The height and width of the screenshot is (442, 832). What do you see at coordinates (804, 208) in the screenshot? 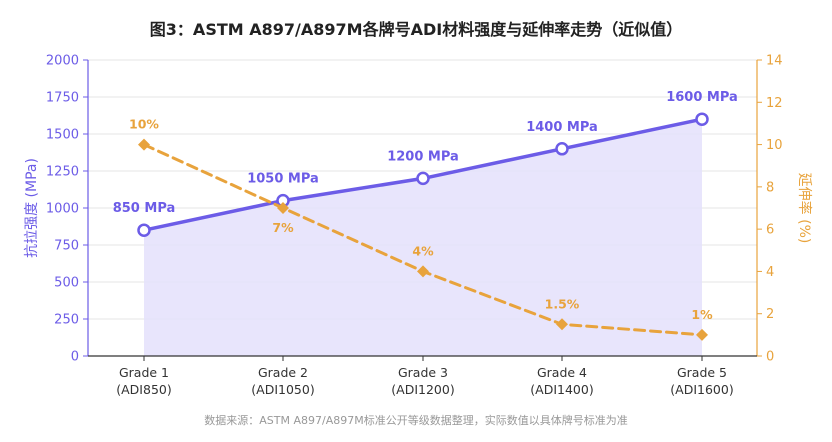
I see `right-axis-label: 延伸率 (%)` at bounding box center [804, 208].